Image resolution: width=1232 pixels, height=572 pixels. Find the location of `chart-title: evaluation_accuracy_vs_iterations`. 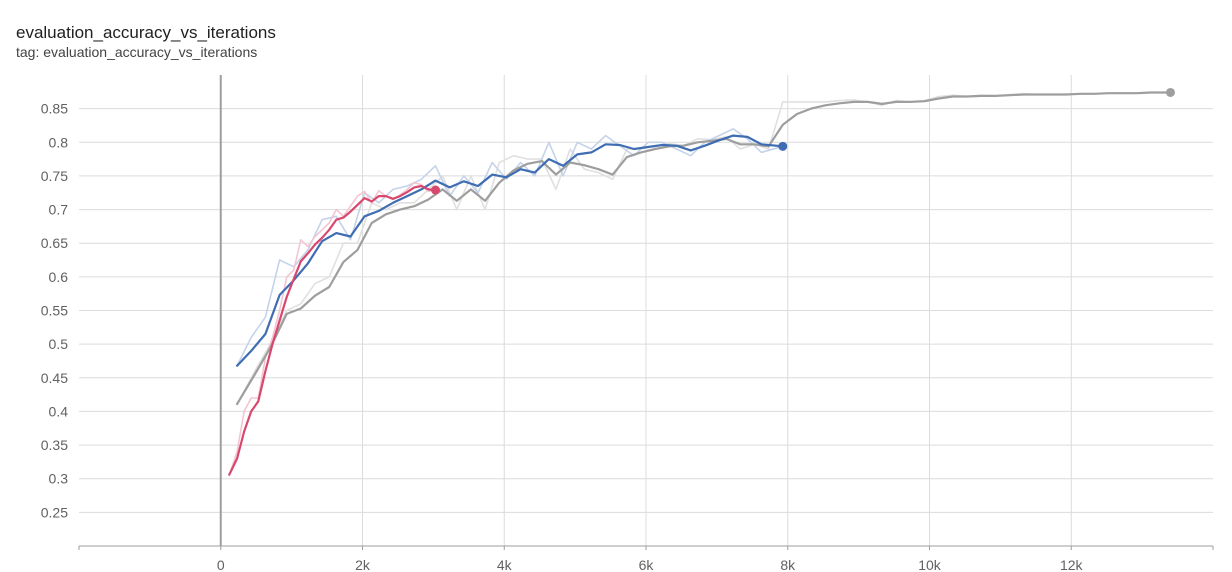

chart-title: evaluation_accuracy_vs_iterations is located at coordinates (146, 32).